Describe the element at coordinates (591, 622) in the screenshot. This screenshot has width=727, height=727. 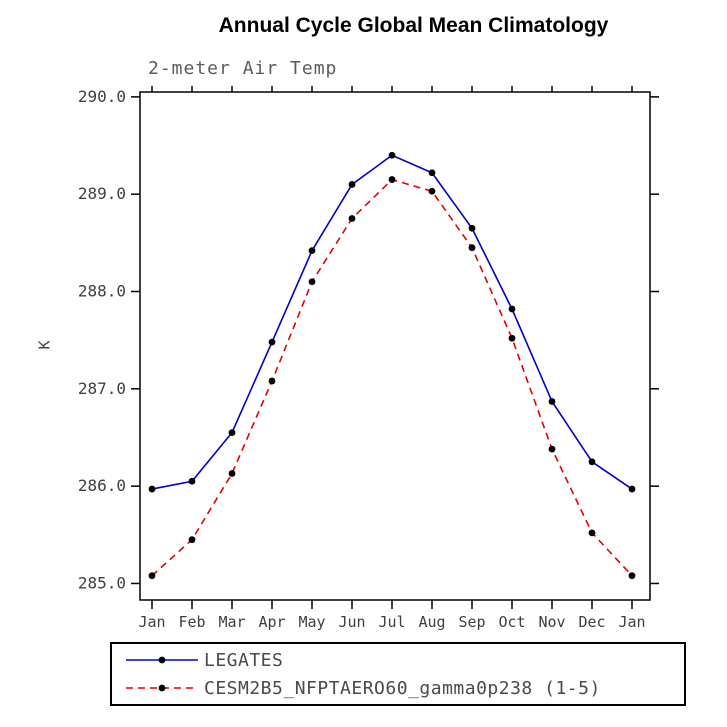
I see `svg-text: Dec` at that location.